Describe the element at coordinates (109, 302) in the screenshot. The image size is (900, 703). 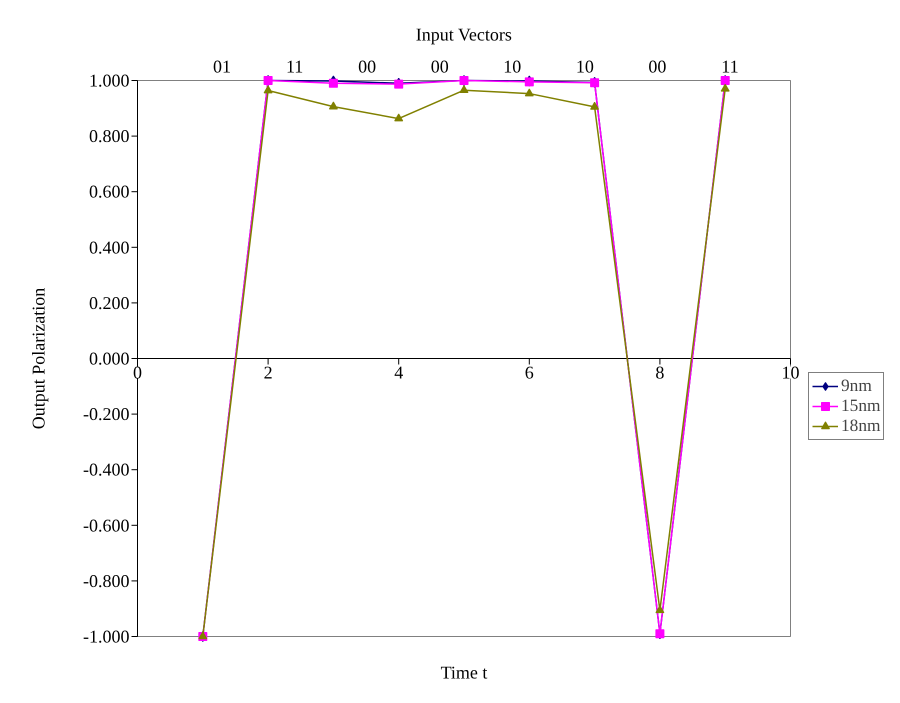
I see `y-tick-label: 0.200` at that location.